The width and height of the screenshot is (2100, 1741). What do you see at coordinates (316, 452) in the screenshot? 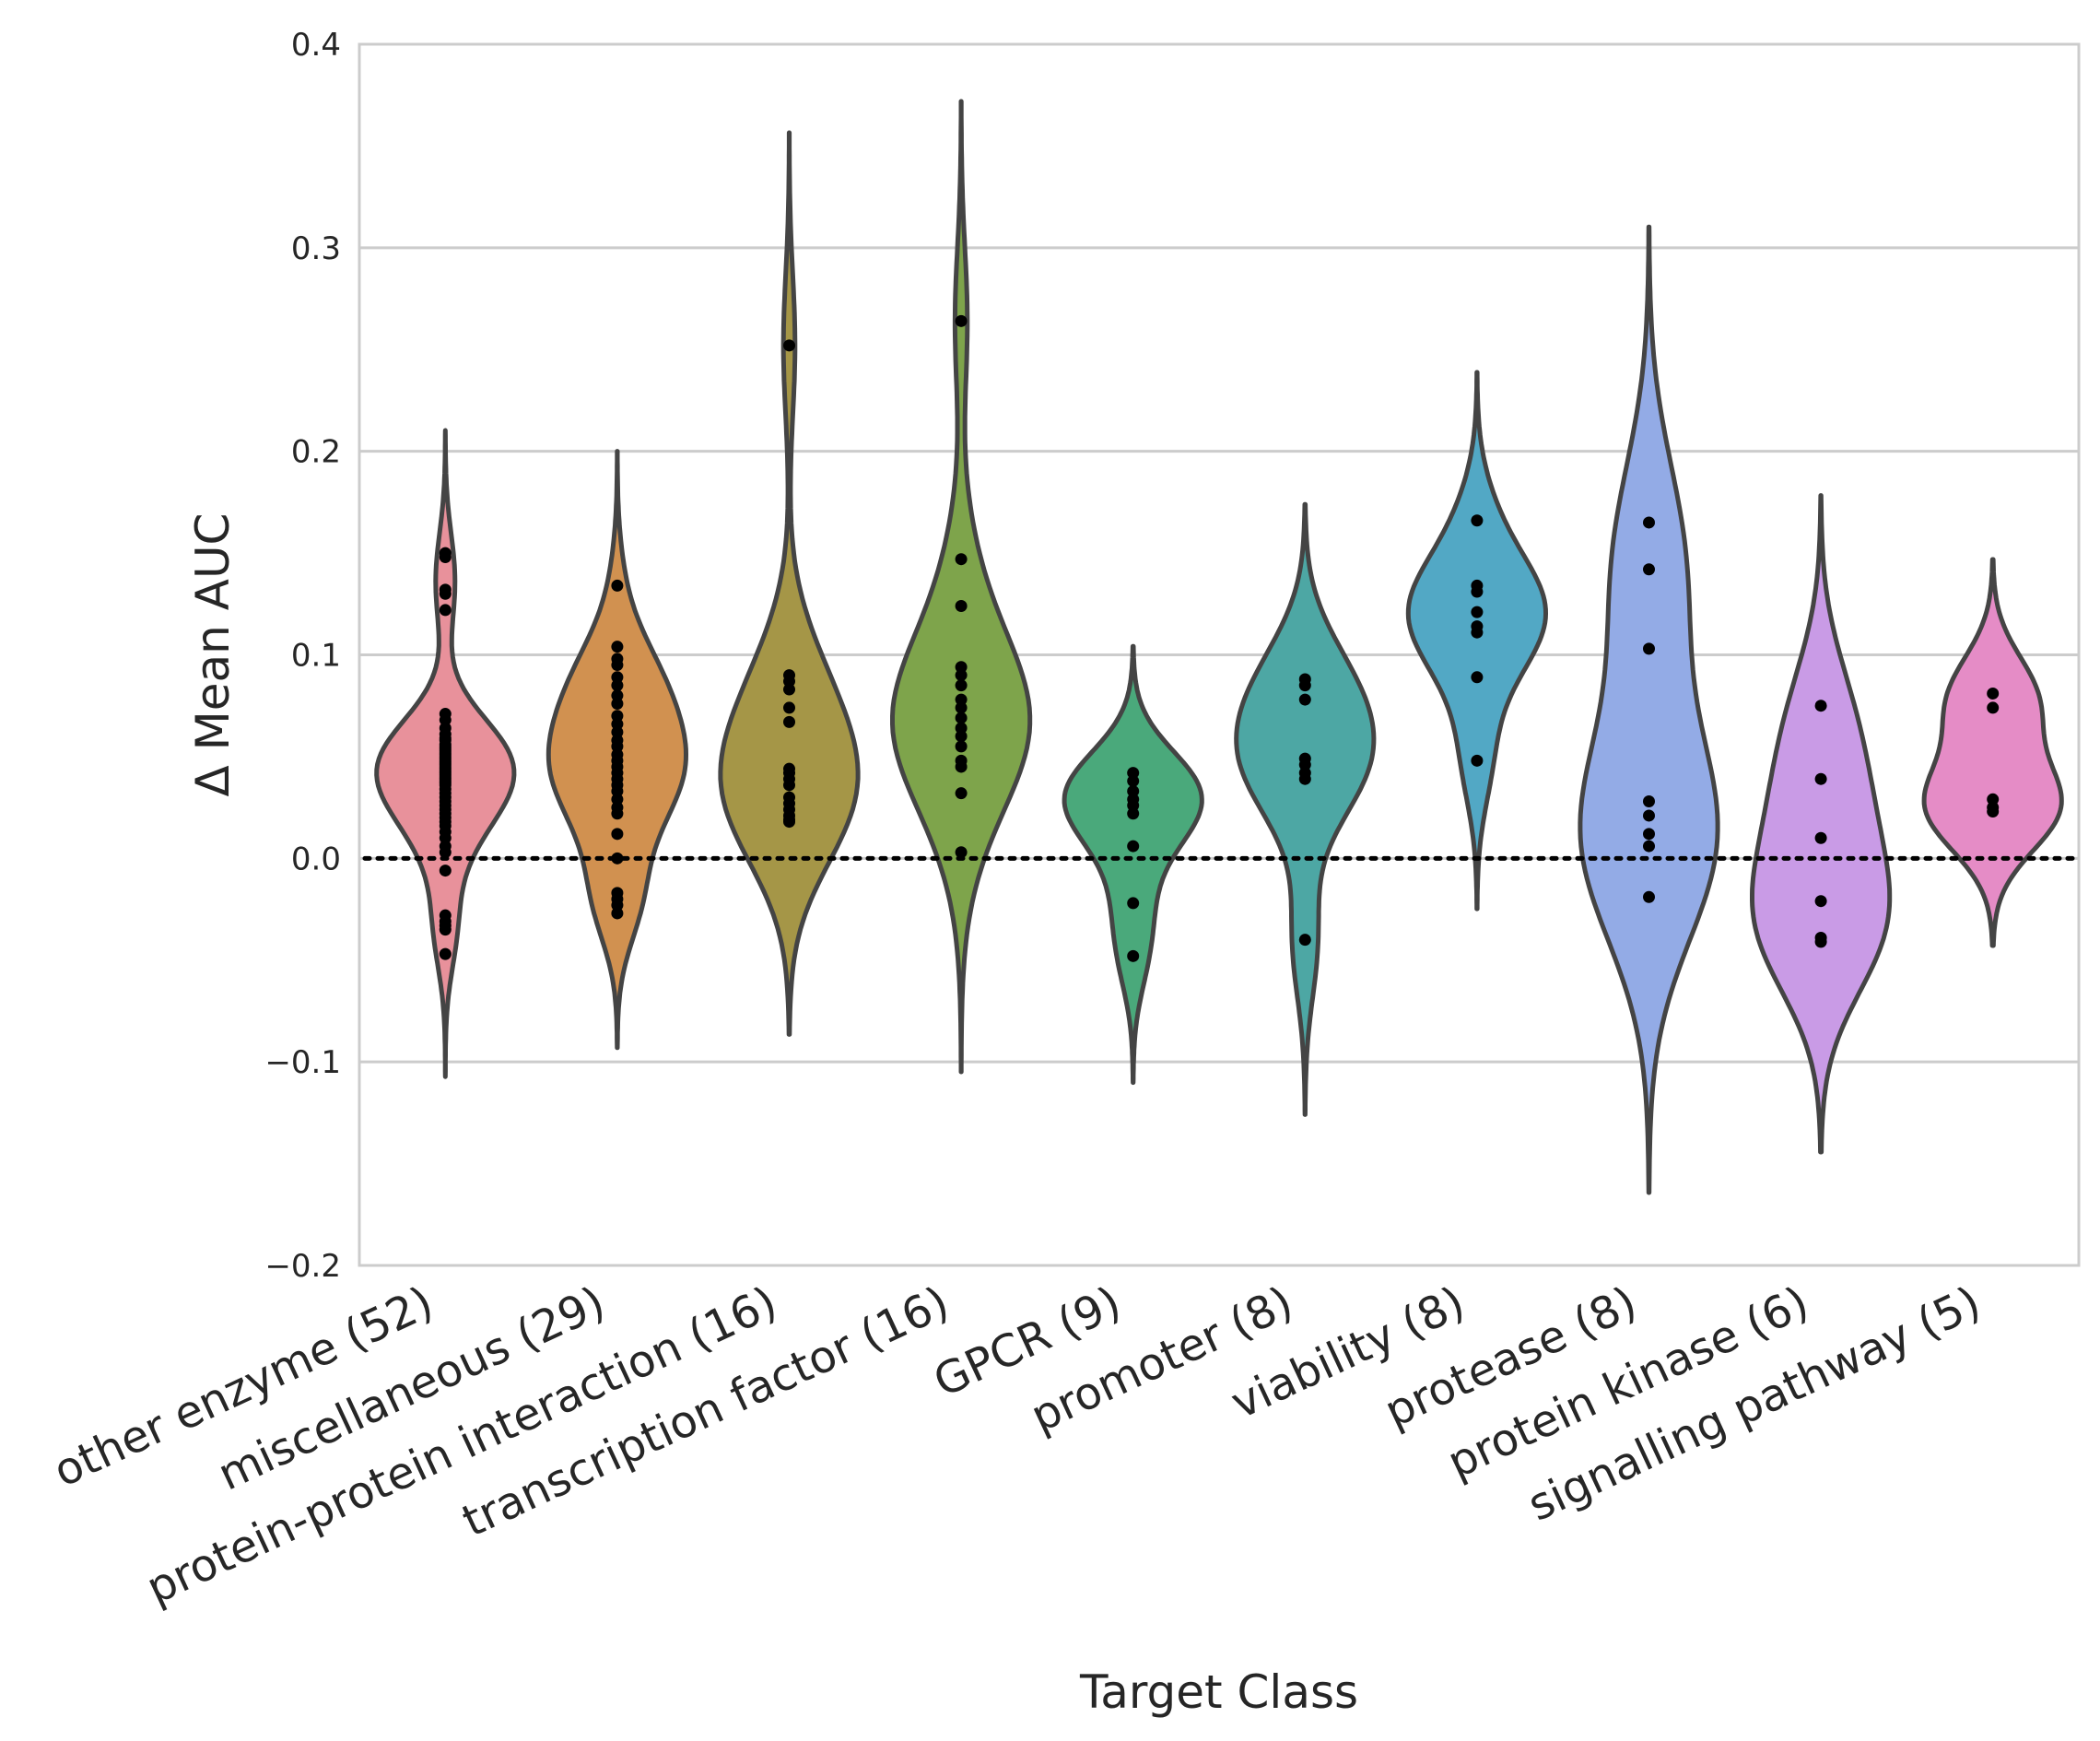
I see `y-tick-label: 0.2` at bounding box center [316, 452].